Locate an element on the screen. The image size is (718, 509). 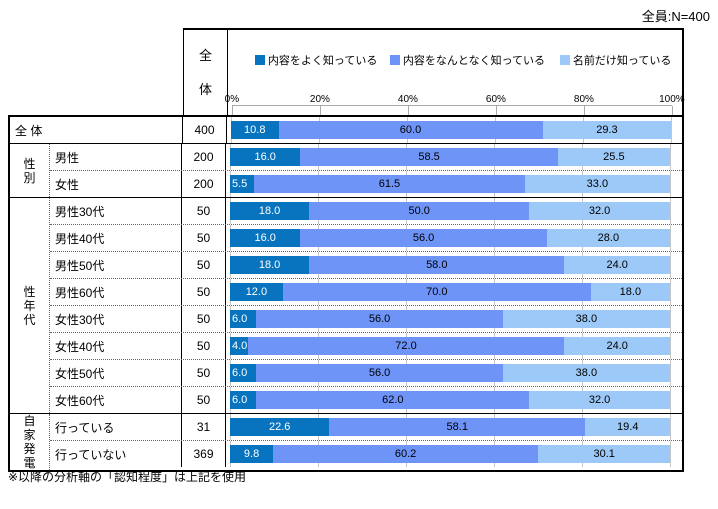
legend-swatch-name-only-icon is located at coordinates (564, 60).